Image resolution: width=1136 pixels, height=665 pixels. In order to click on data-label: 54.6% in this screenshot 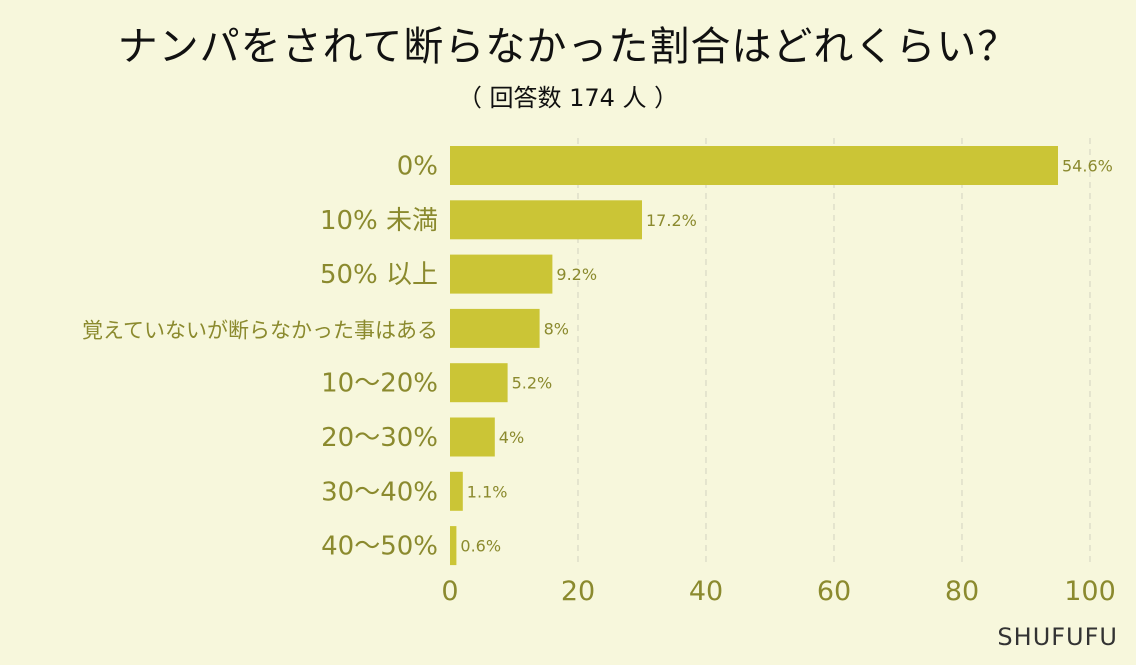, I will do `click(1087, 166)`.